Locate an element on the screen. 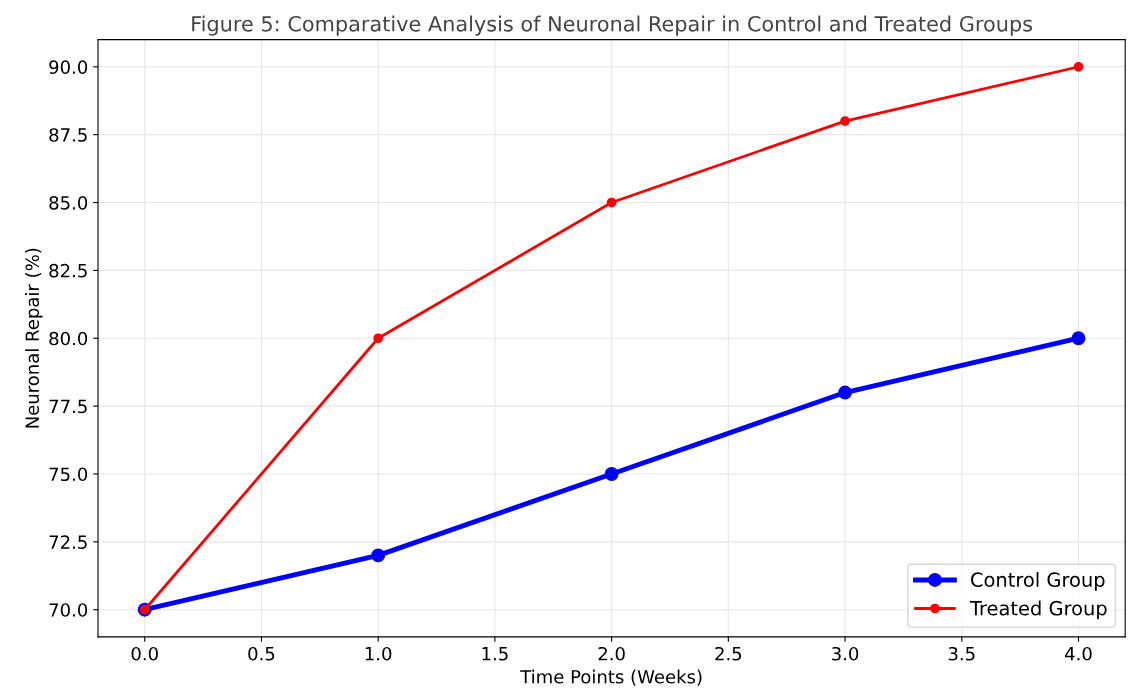  x-tick-label: 0.0 is located at coordinates (144, 653).